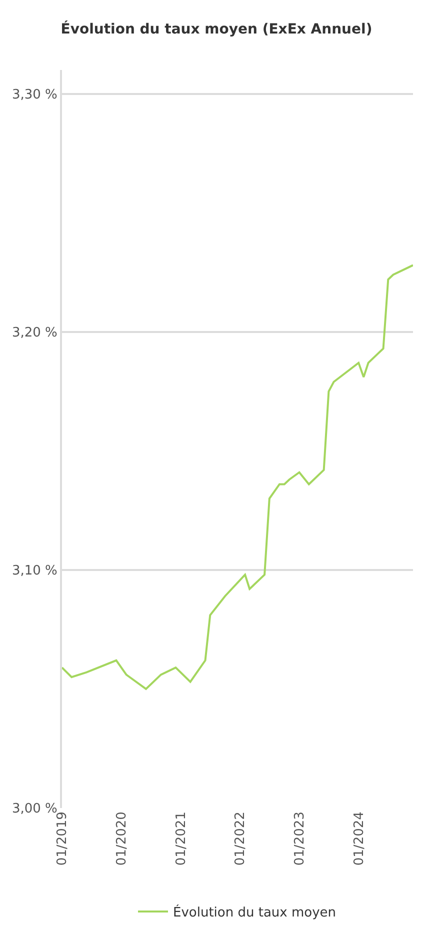  Describe the element at coordinates (35, 332) in the screenshot. I see `y-tick-label: 3,20 %` at that location.